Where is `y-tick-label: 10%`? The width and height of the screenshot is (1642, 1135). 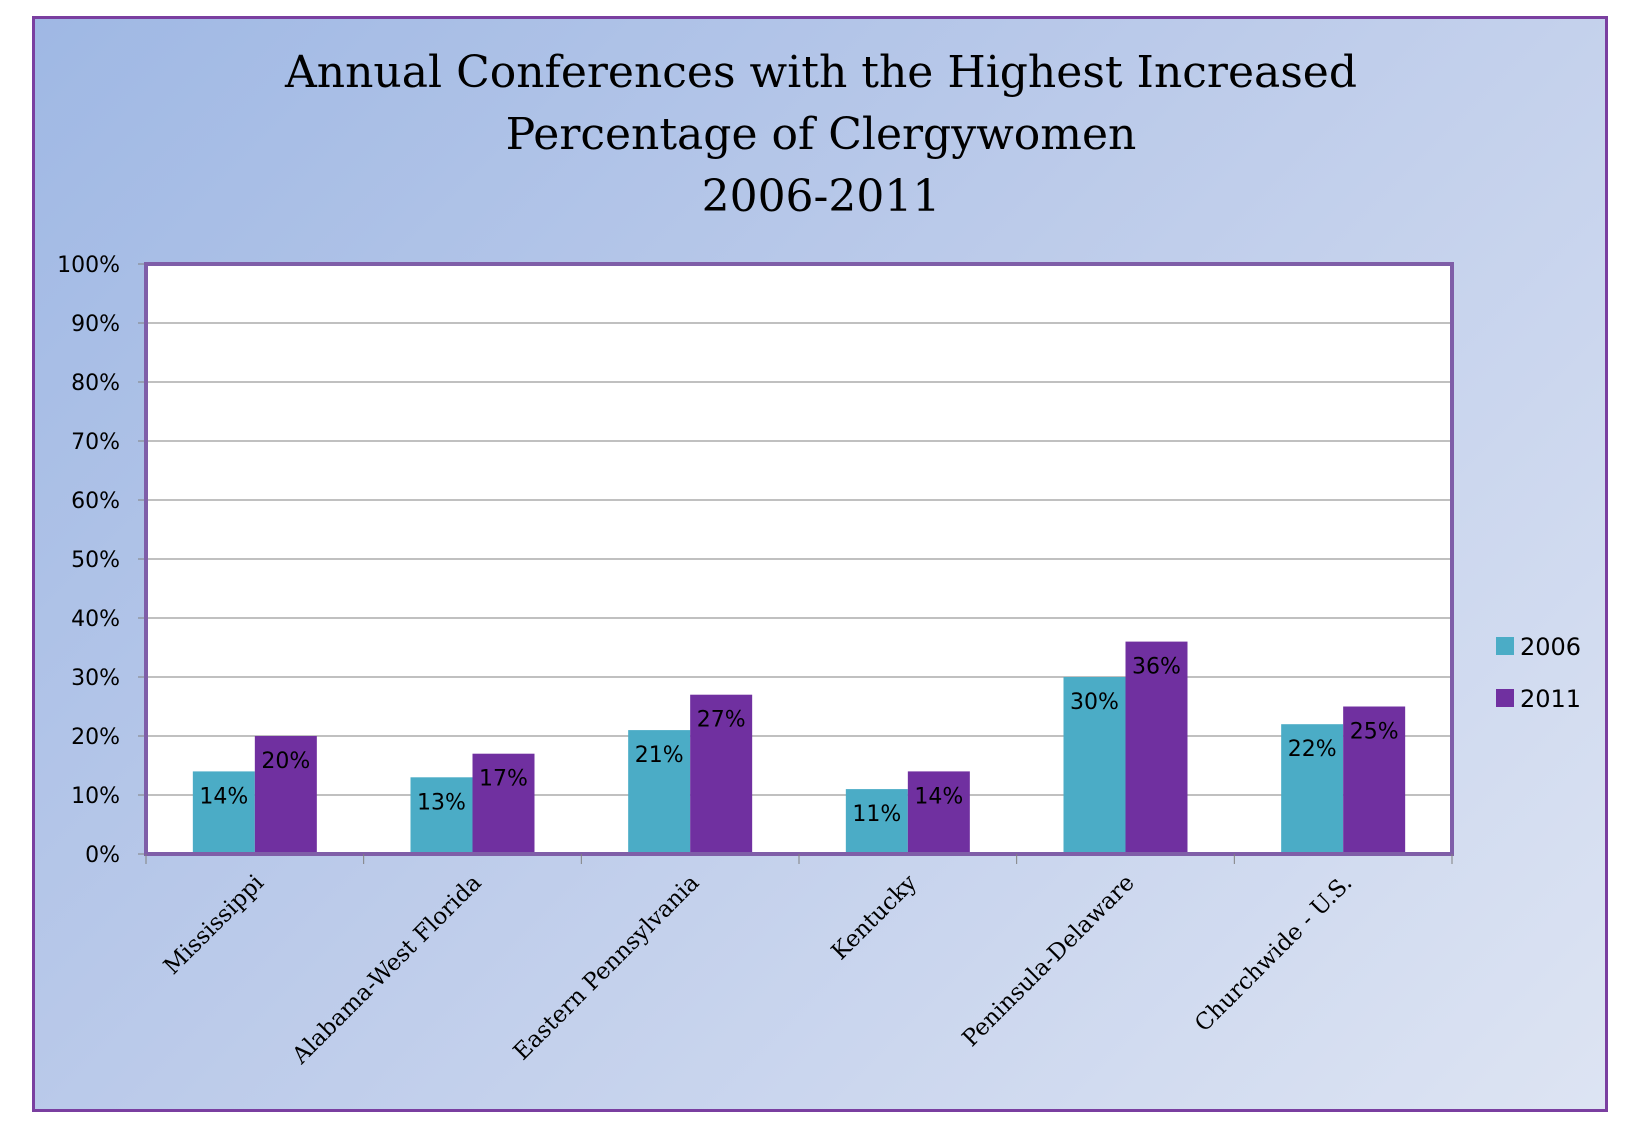
y-tick-label: 10% is located at coordinates (95, 796).